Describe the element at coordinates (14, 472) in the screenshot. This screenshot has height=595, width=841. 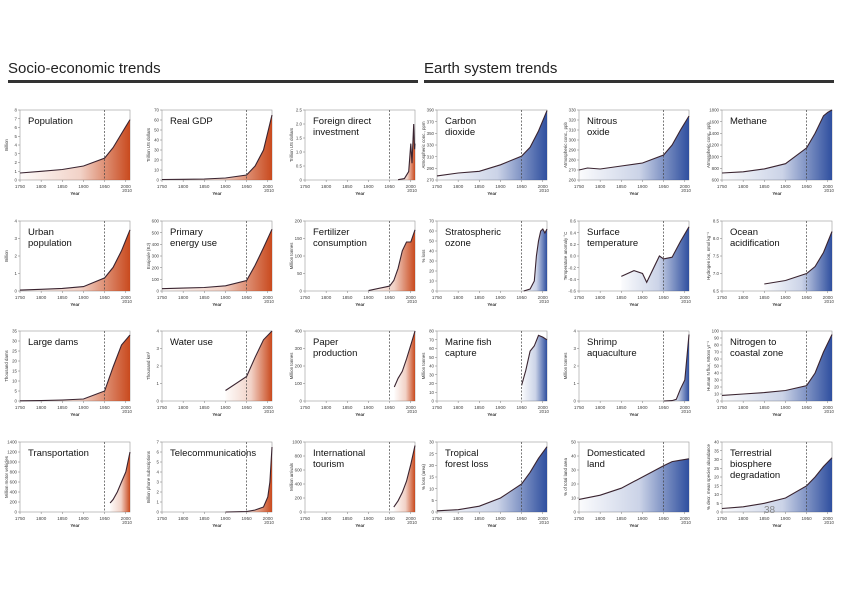
I see `y-tick-label: 800` at that location.